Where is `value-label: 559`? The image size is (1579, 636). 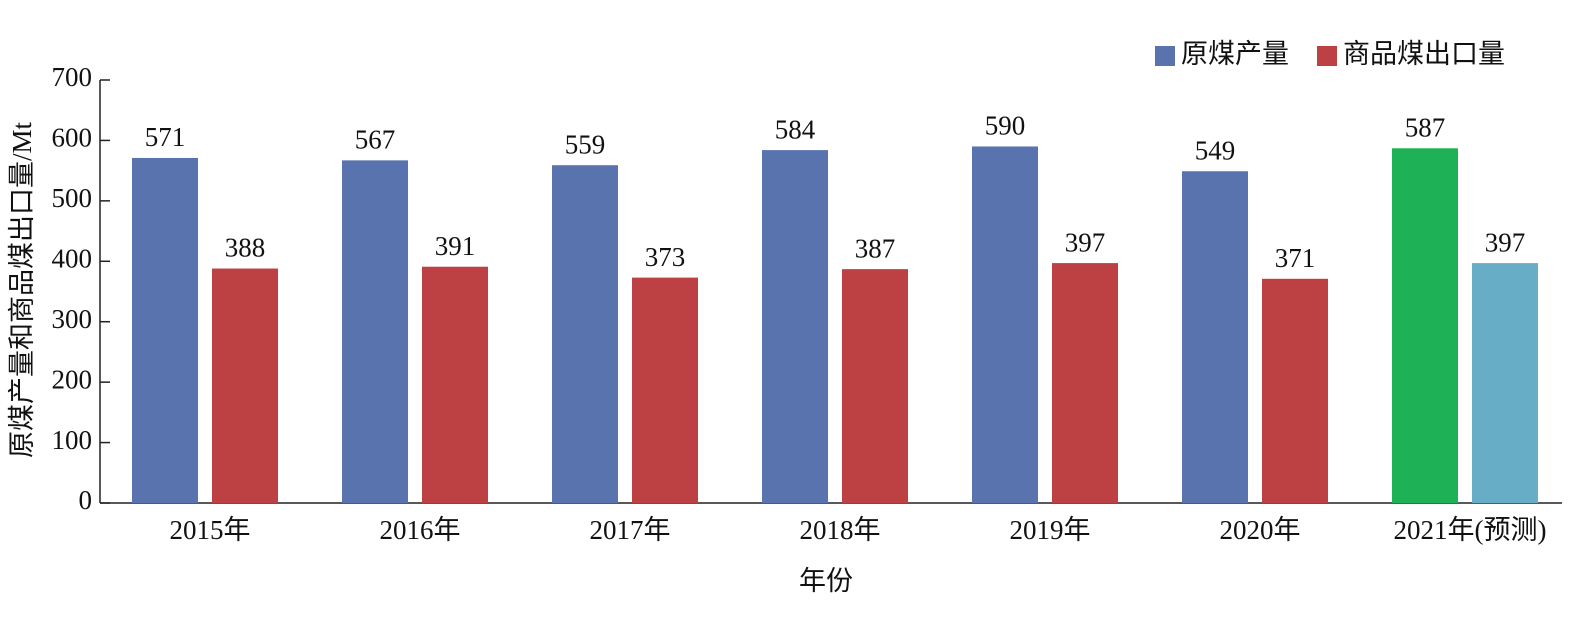 value-label: 559 is located at coordinates (585, 144).